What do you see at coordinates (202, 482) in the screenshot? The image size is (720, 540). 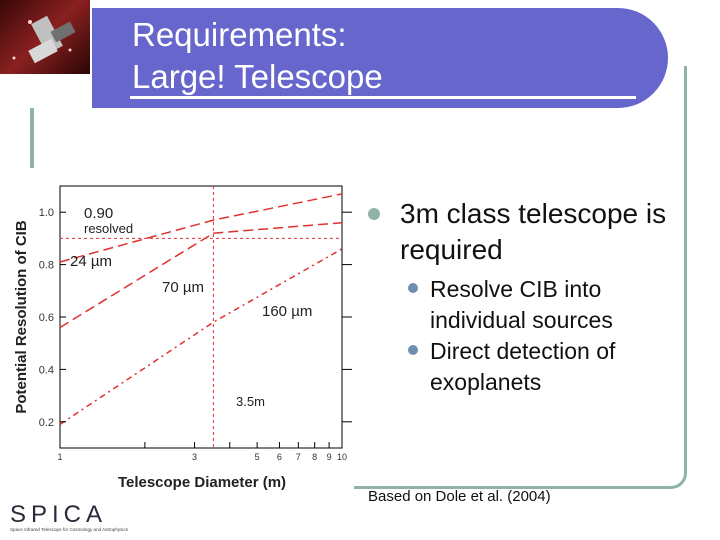 I see `x-axis-label: Telescope Diameter (m)` at bounding box center [202, 482].